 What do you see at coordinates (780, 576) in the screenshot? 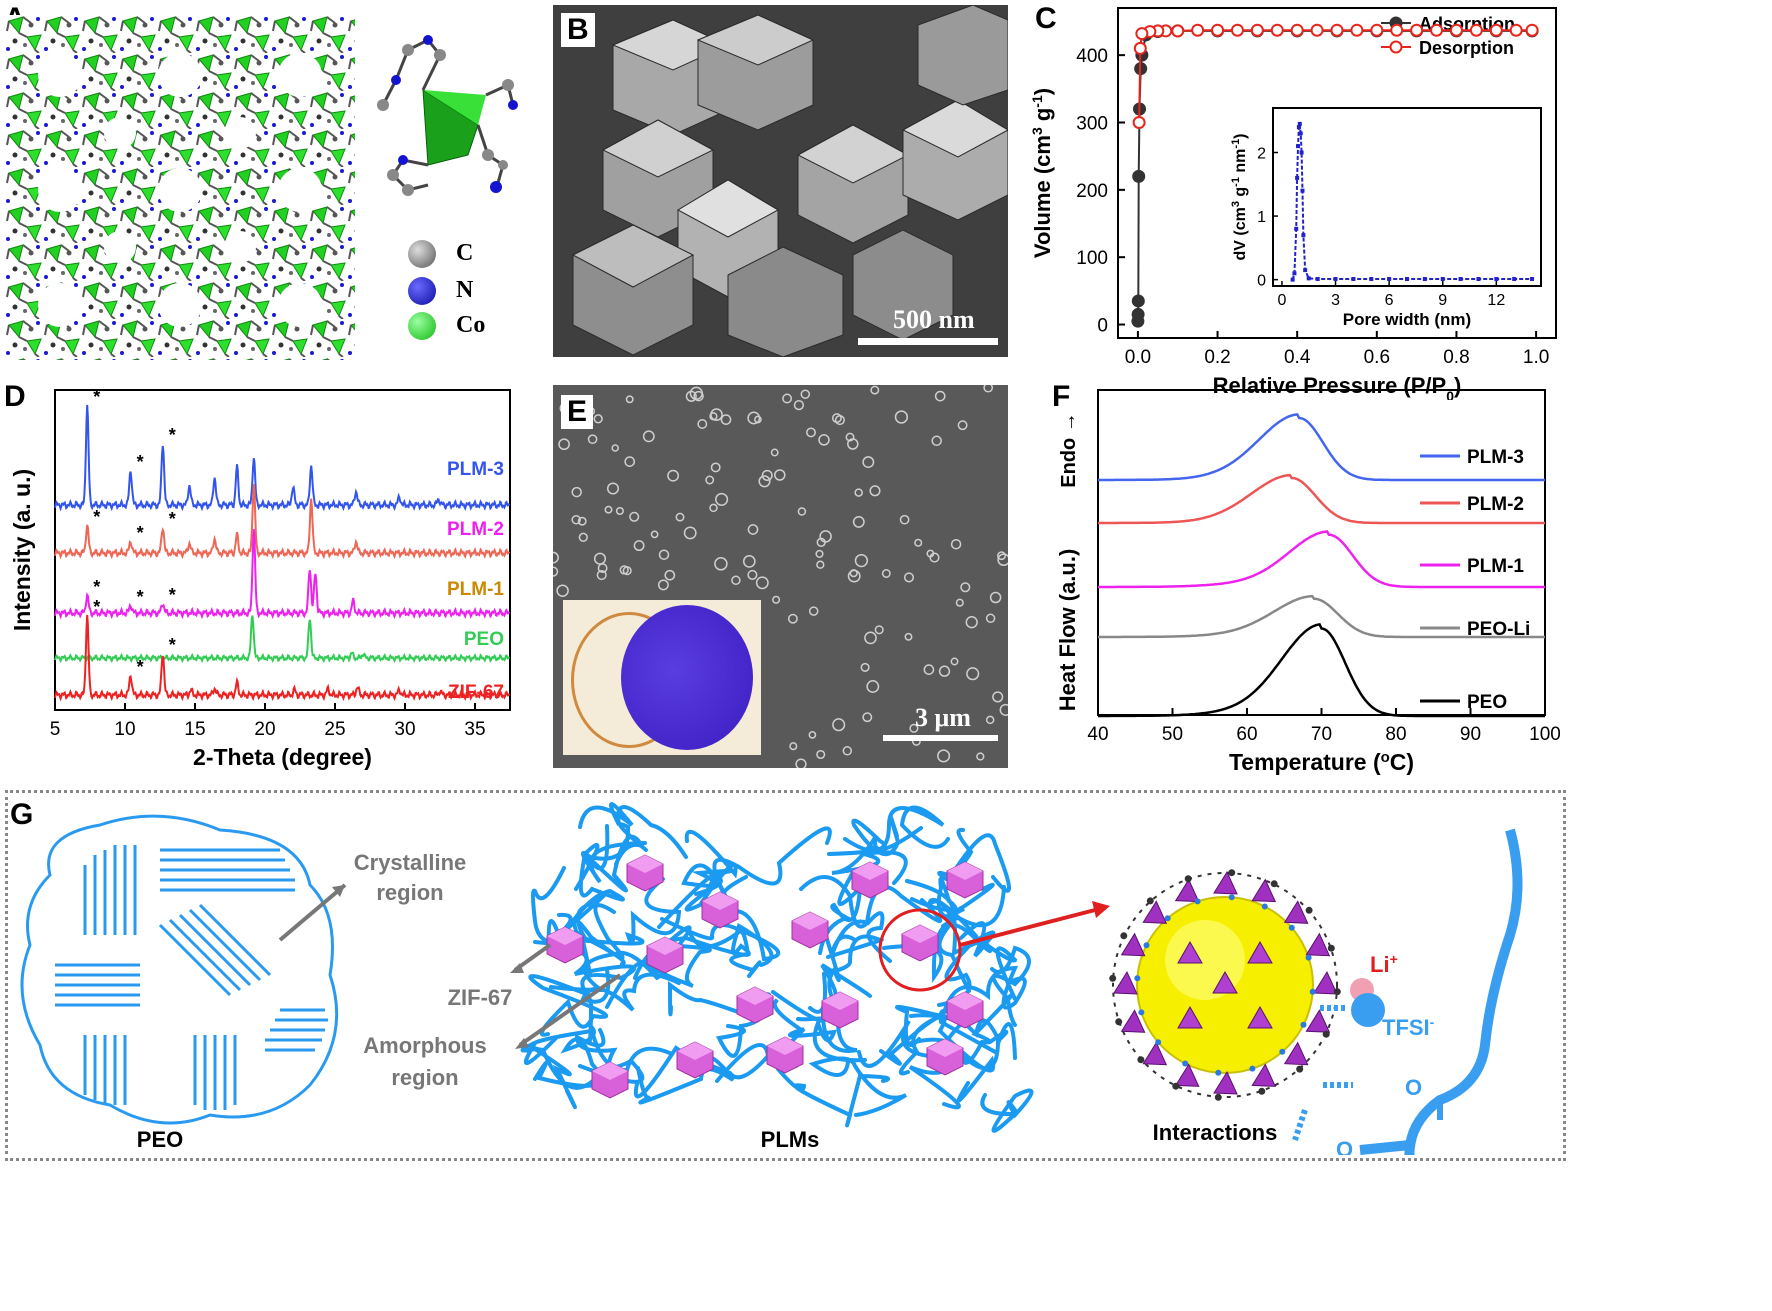
I see `sem-image-plm-film: E 3 μm` at bounding box center [780, 576].